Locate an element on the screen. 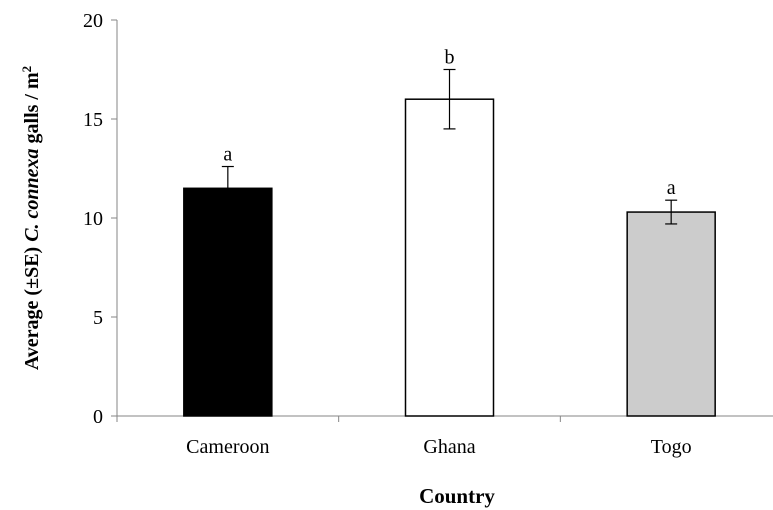  y-ticks: 0 5 10 15 20 is located at coordinates (100, 219).